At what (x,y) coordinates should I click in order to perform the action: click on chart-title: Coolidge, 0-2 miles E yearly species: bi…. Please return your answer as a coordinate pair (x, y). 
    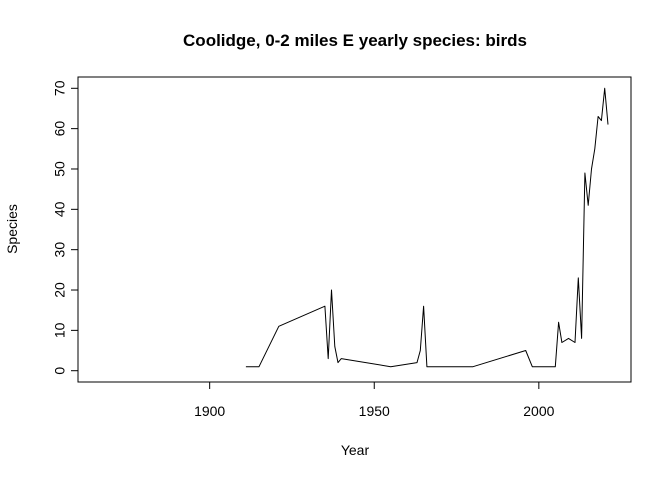
    Looking at the image, I should click on (355, 40).